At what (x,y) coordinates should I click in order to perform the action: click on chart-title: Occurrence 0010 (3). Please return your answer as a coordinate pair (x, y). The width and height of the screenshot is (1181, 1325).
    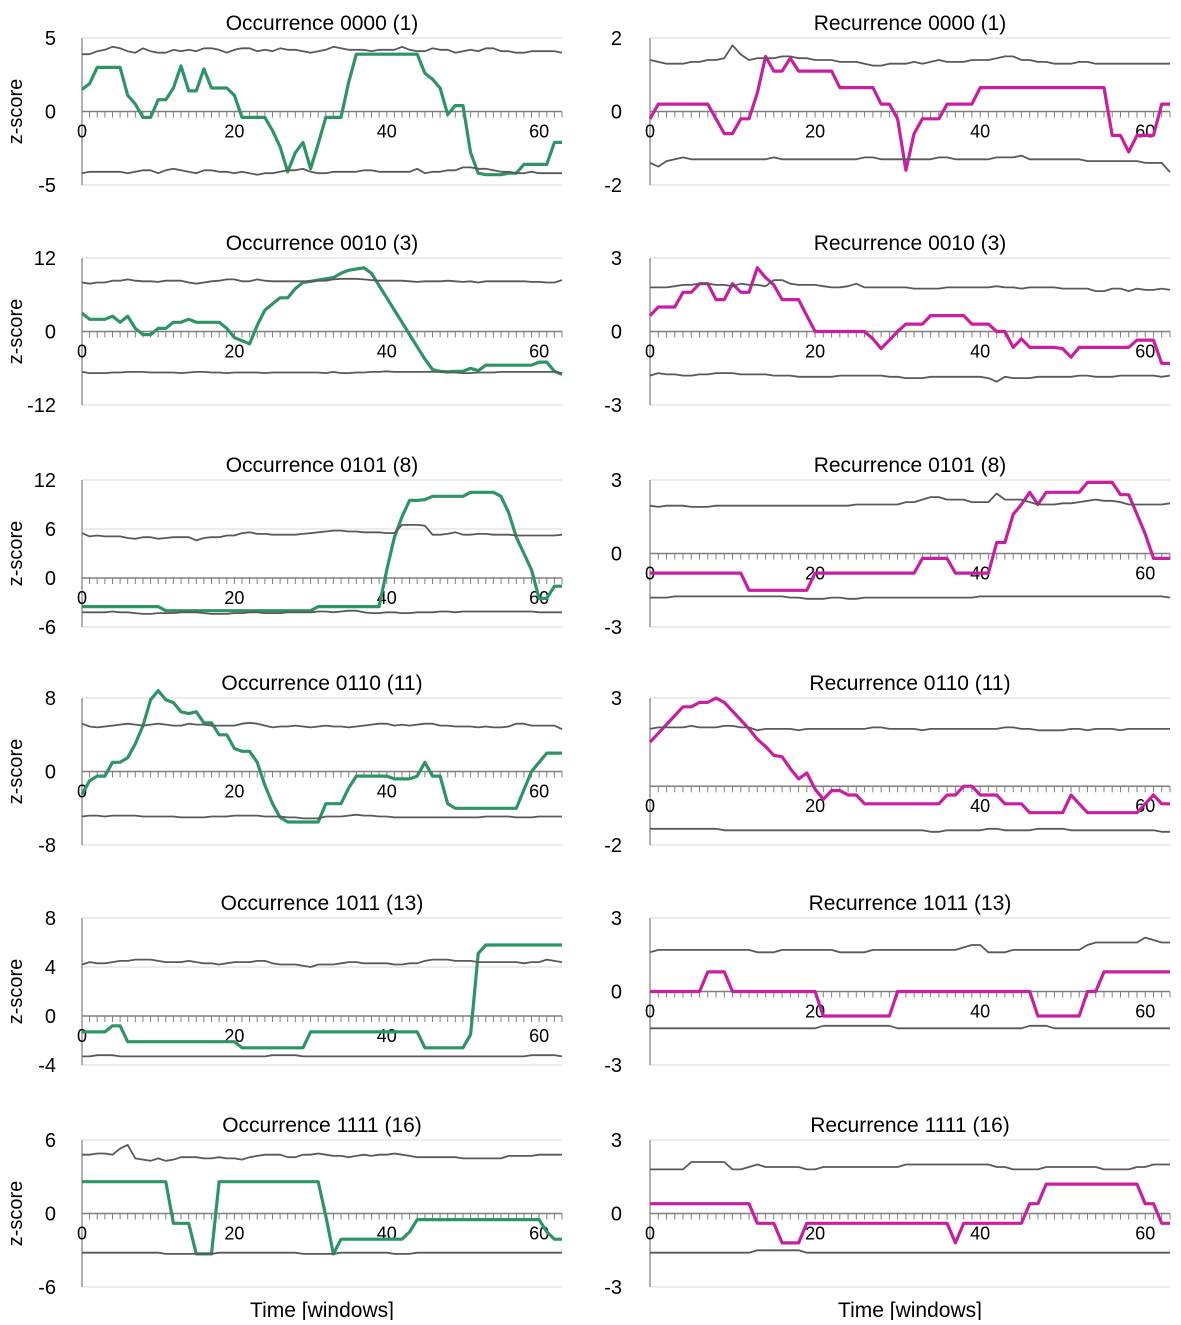
    Looking at the image, I should click on (322, 243).